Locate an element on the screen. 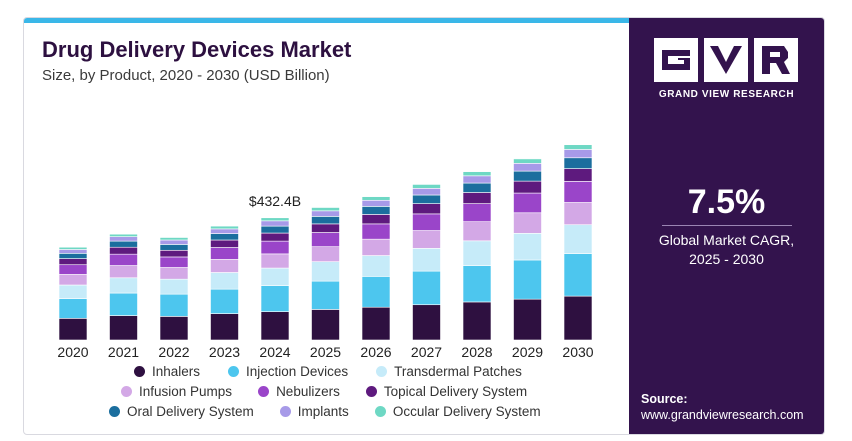 This screenshot has width=852, height=441. legend-item-implants: Implants is located at coordinates (314, 411).